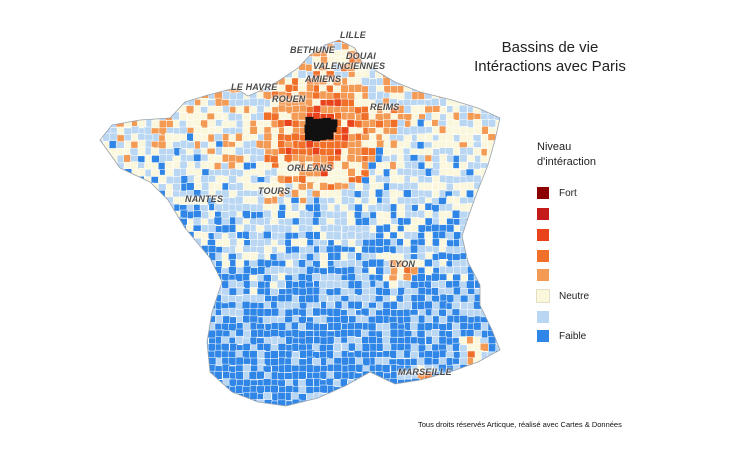 Image resolution: width=730 pixels, height=450 pixels. Describe the element at coordinates (321, 136) in the screenshot. I see `paris-core-cell` at that location.